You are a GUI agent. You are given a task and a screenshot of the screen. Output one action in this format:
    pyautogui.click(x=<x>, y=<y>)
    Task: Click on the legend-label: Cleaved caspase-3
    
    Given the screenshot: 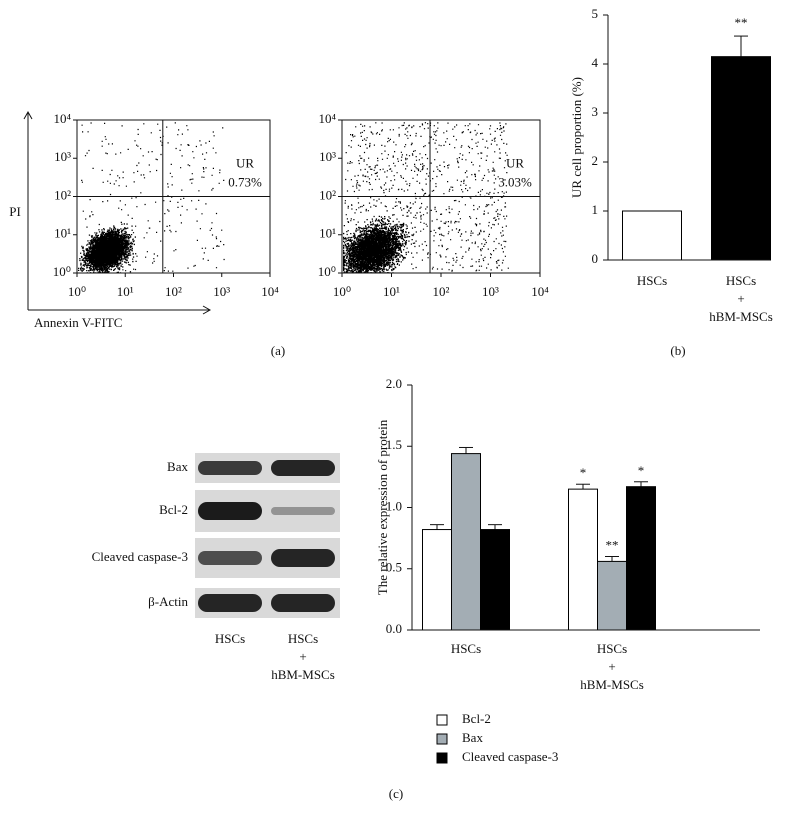 What is the action you would take?
    pyautogui.click(x=510, y=756)
    